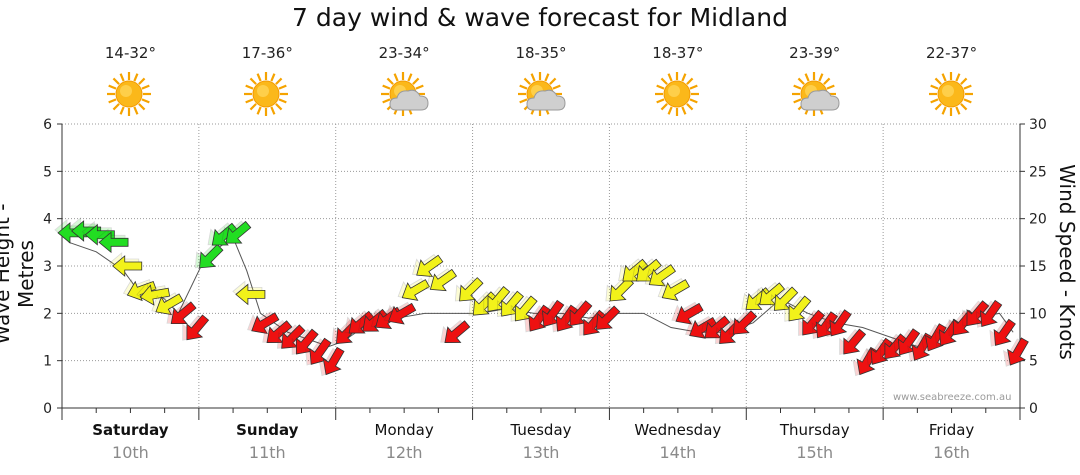 The width and height of the screenshot is (1080, 475). I want to click on day-date: 11th, so click(267, 452).